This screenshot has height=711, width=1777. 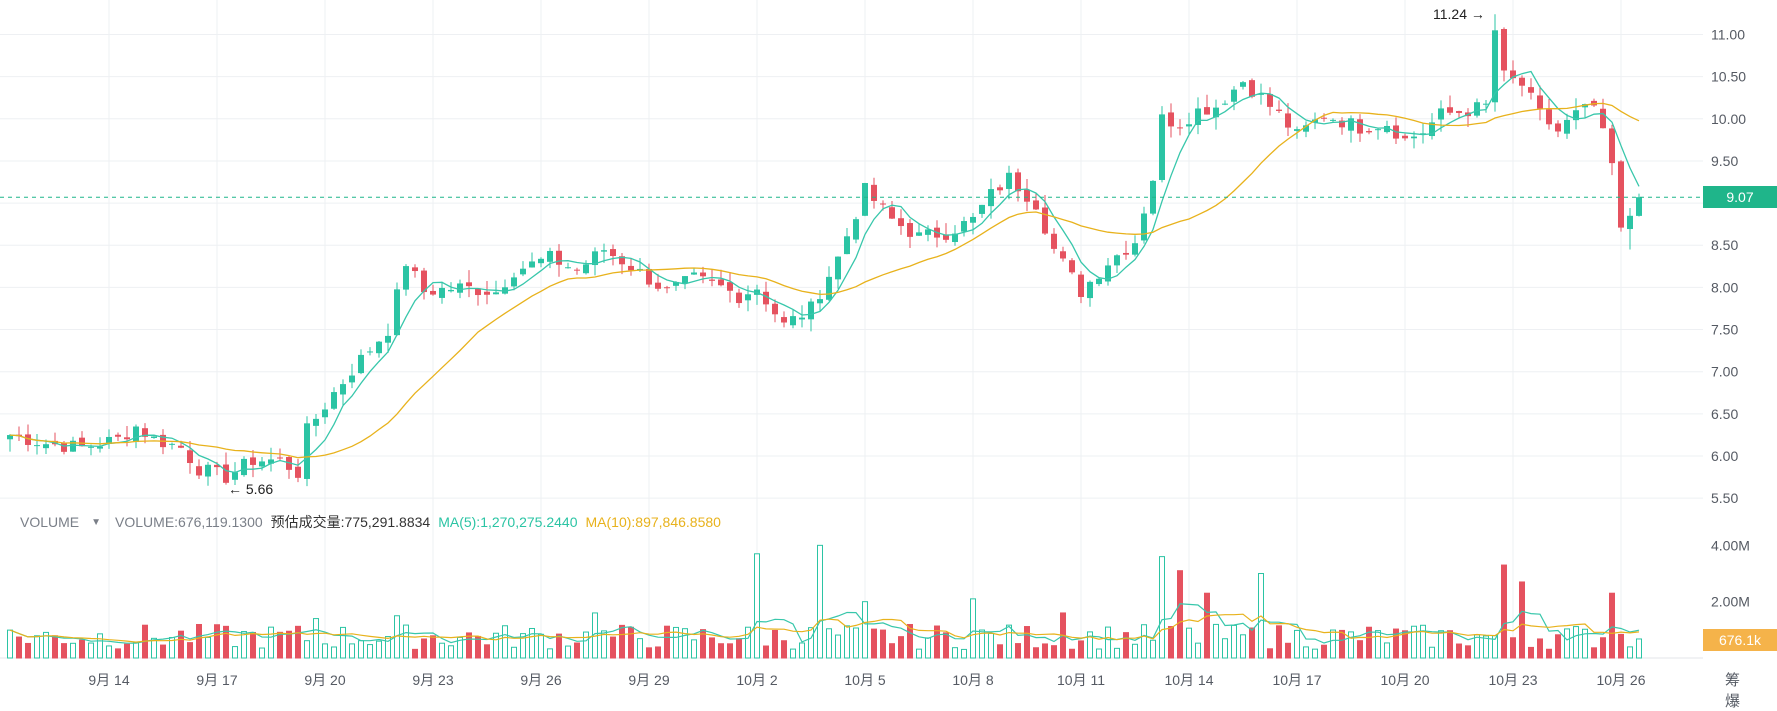 What do you see at coordinates (1737, 691) in the screenshot?
I see `chip-distribution-controls: 筹 爆` at bounding box center [1737, 691].